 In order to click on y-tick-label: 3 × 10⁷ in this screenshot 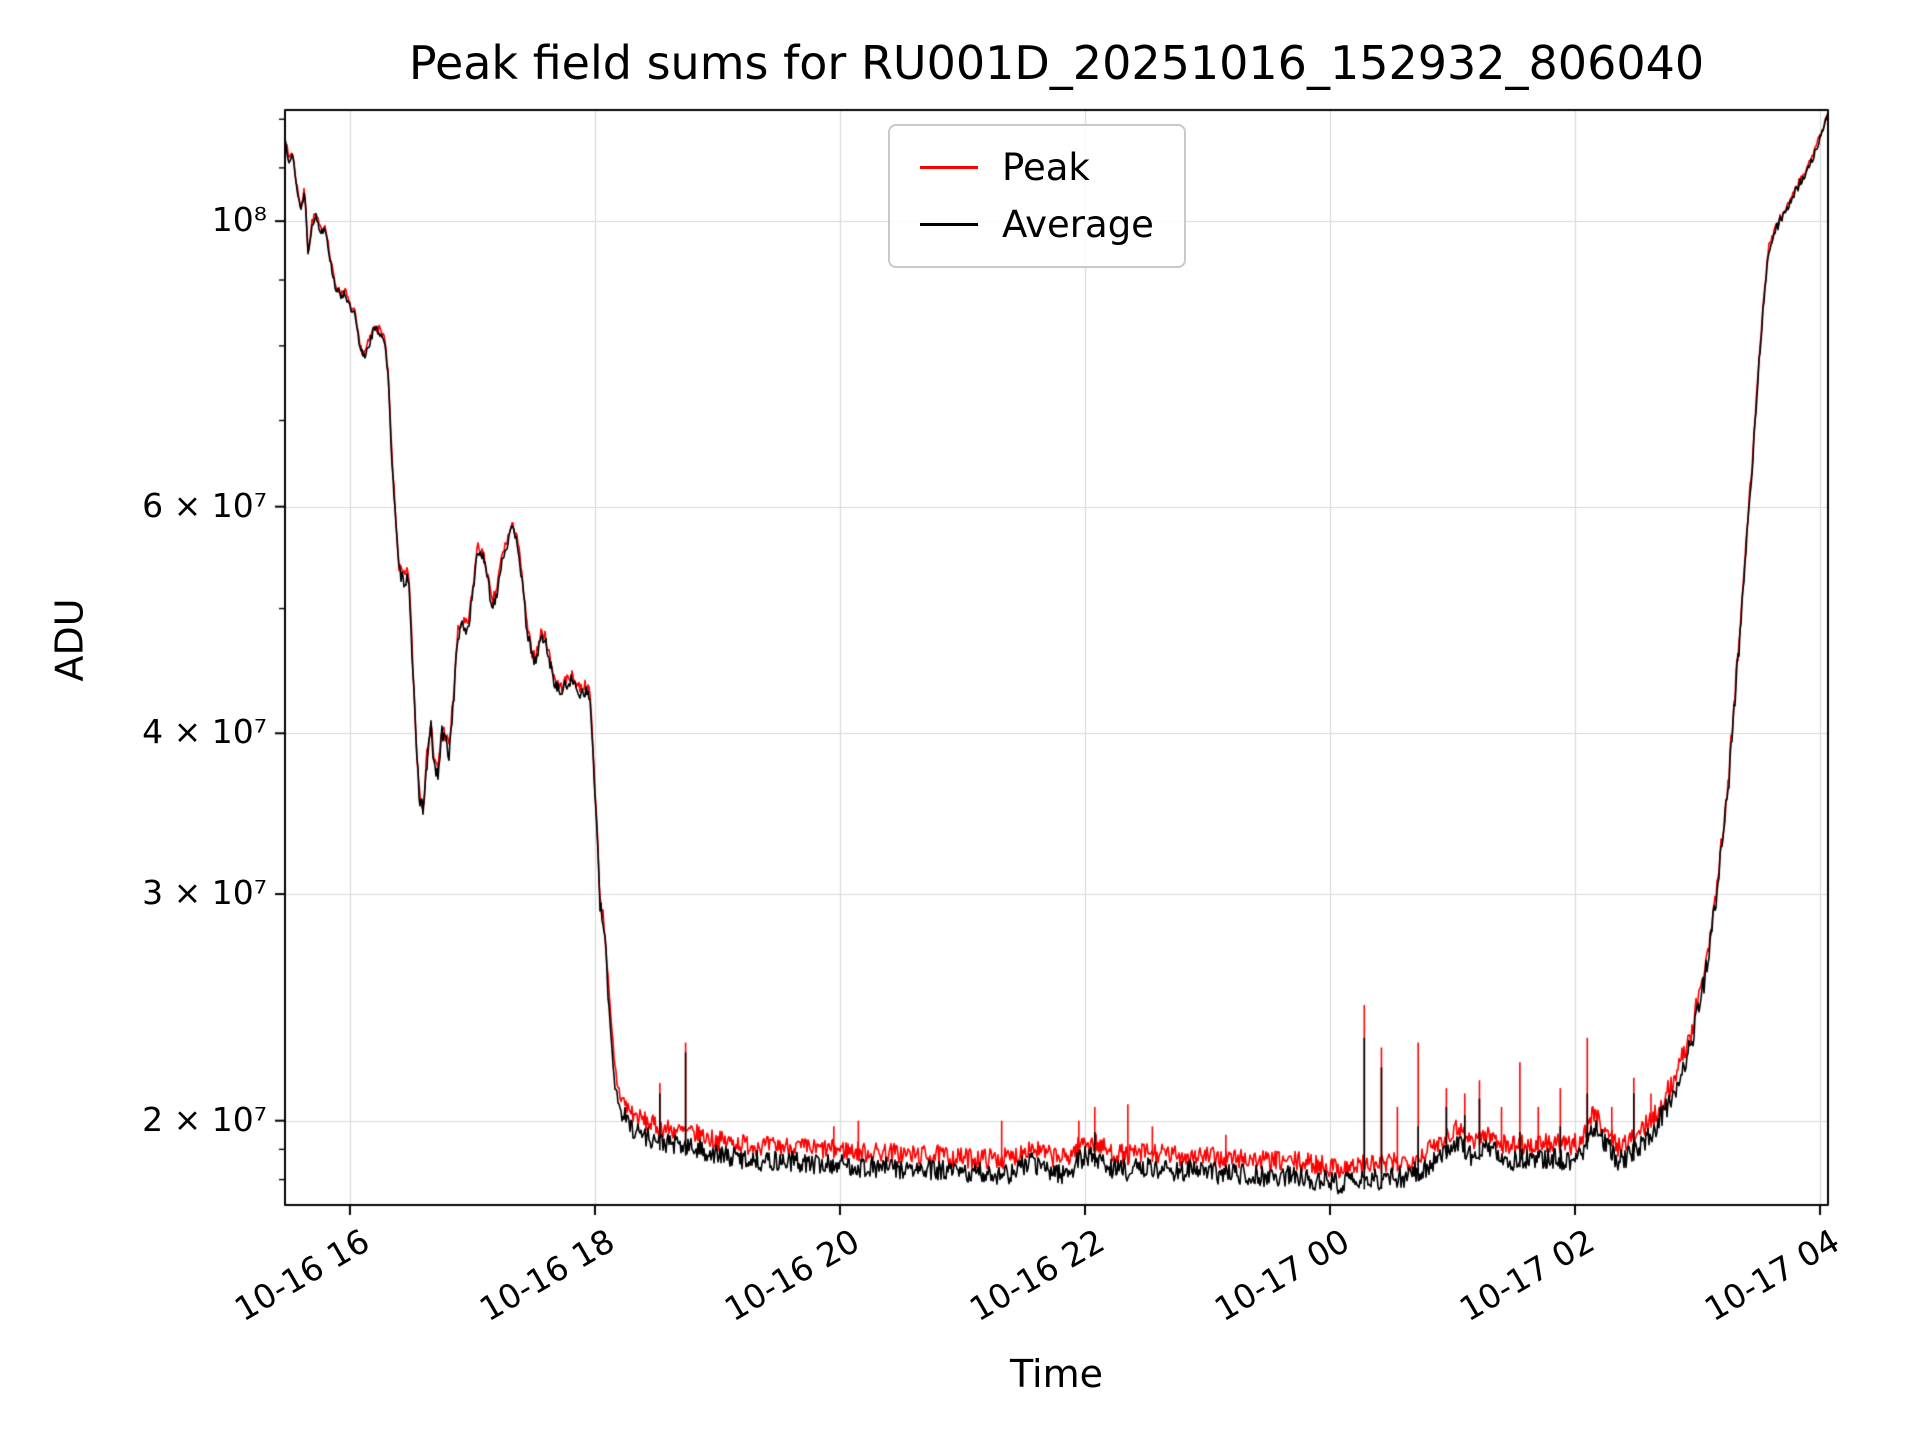, I will do `click(204, 893)`.